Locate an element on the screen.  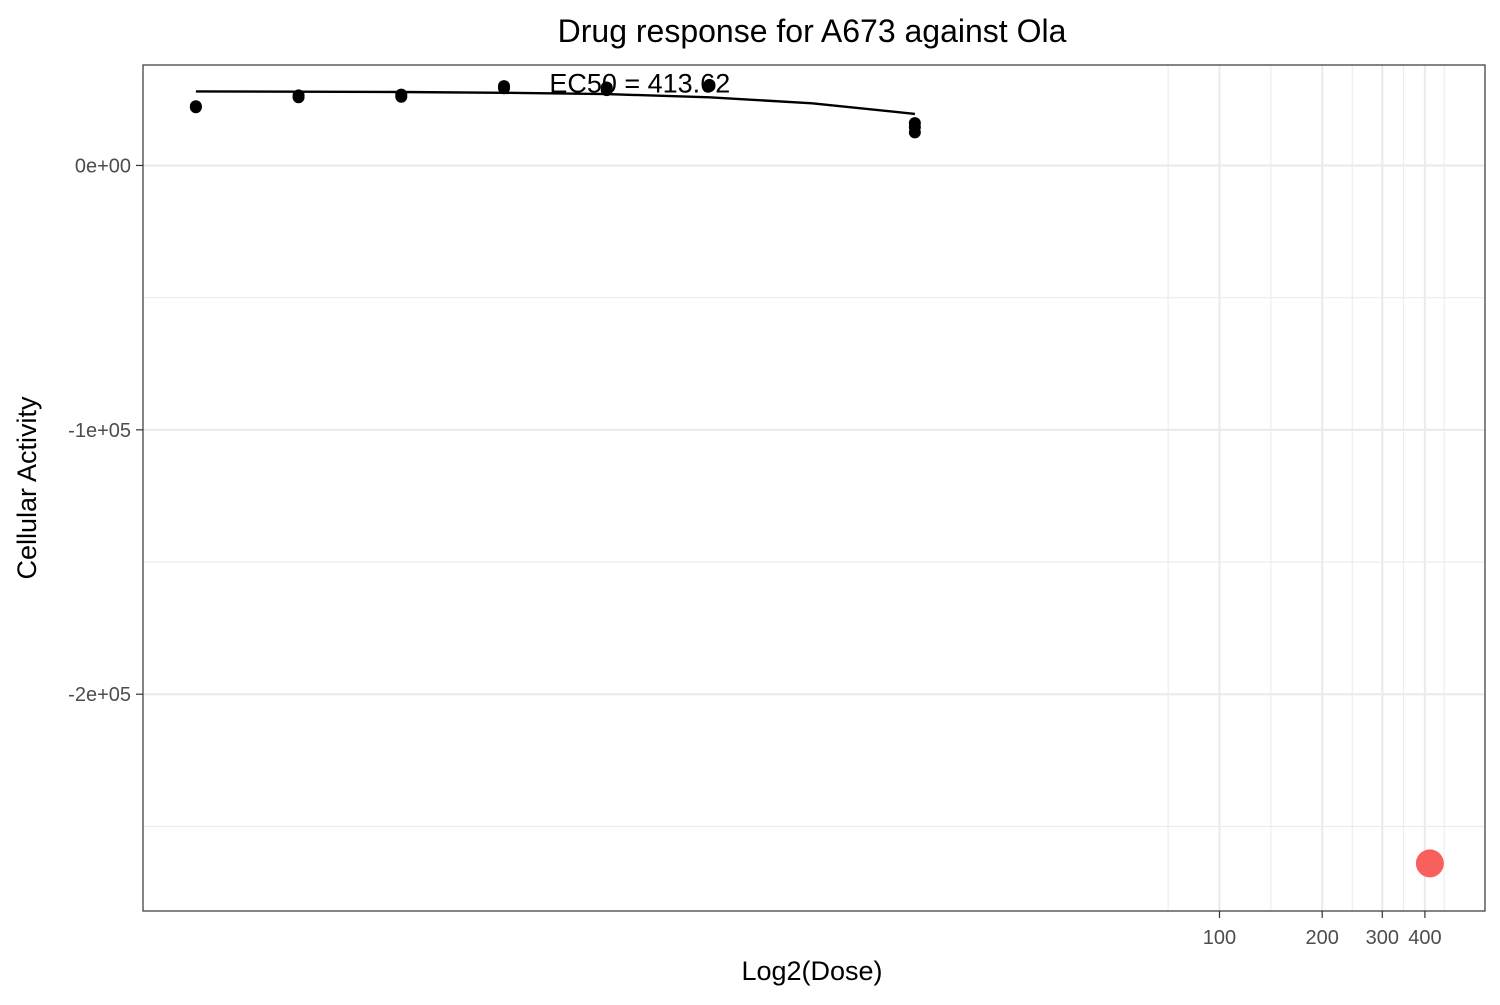
data-points-layer is located at coordinates (555, 108).